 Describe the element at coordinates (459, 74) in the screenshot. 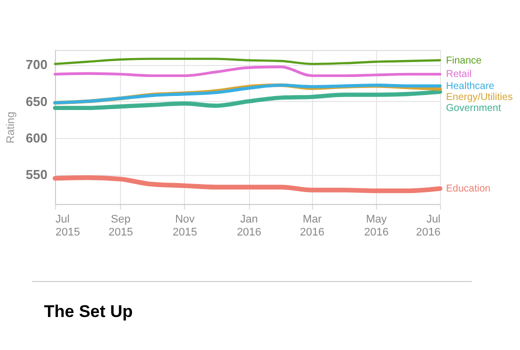

I see `series-label: Retail` at that location.